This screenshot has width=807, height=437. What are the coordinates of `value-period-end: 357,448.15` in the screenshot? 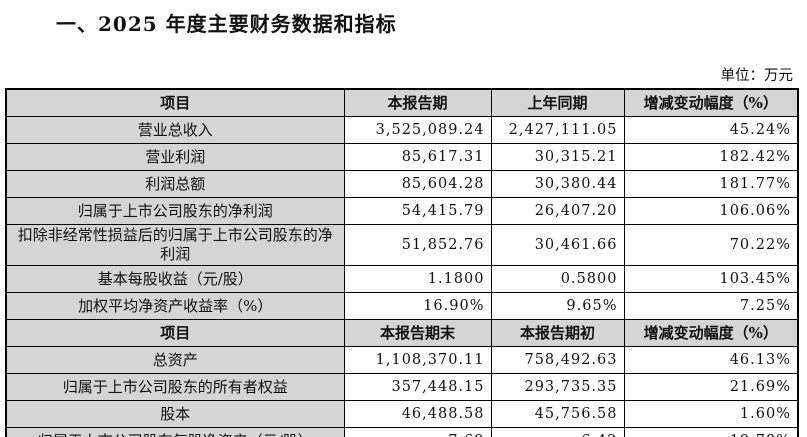 It's located at (417, 387).